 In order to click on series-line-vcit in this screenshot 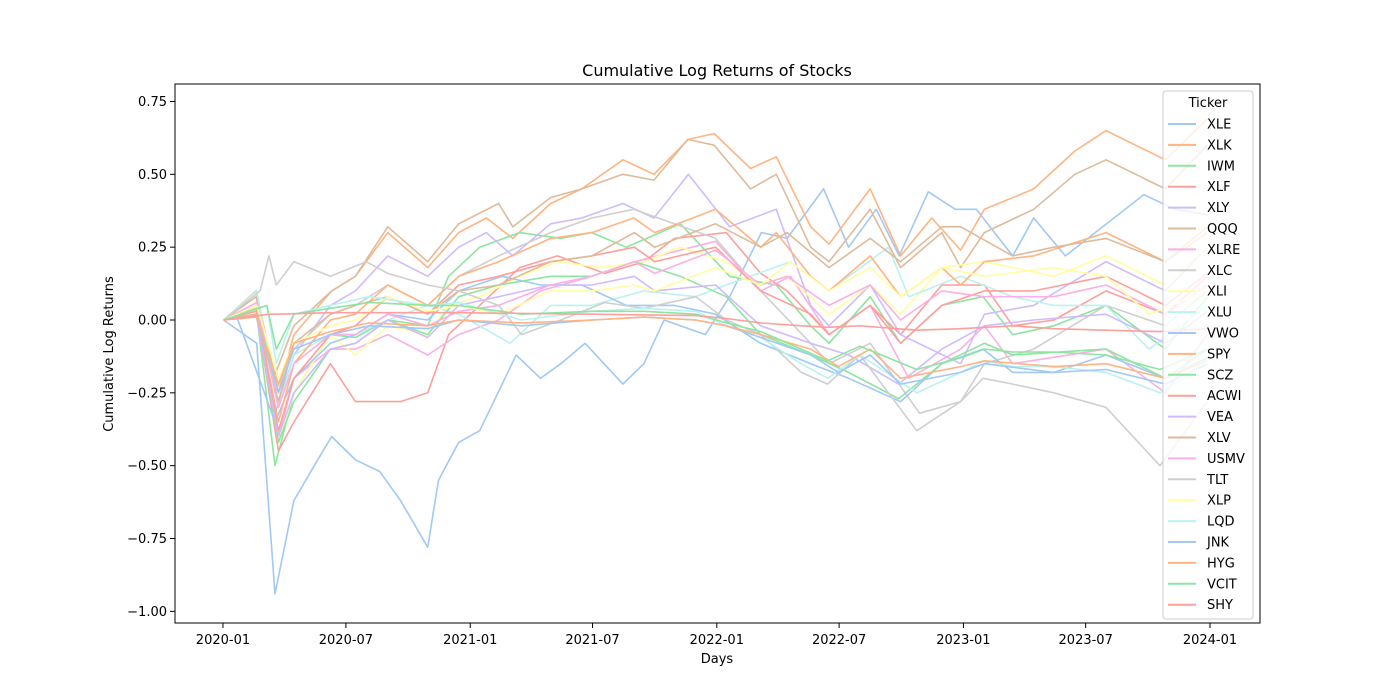, I will do `click(715, 336)`.